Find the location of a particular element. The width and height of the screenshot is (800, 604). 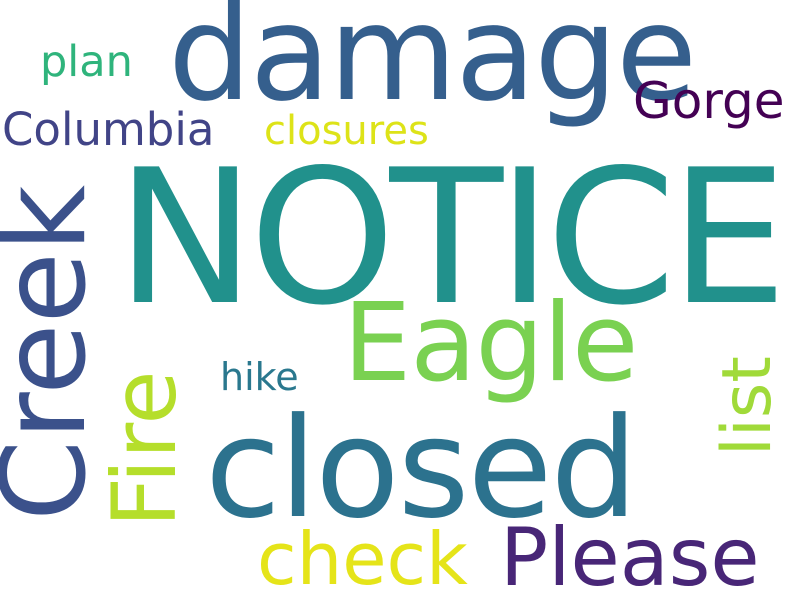

word-fire: Fire is located at coordinates (144, 449).